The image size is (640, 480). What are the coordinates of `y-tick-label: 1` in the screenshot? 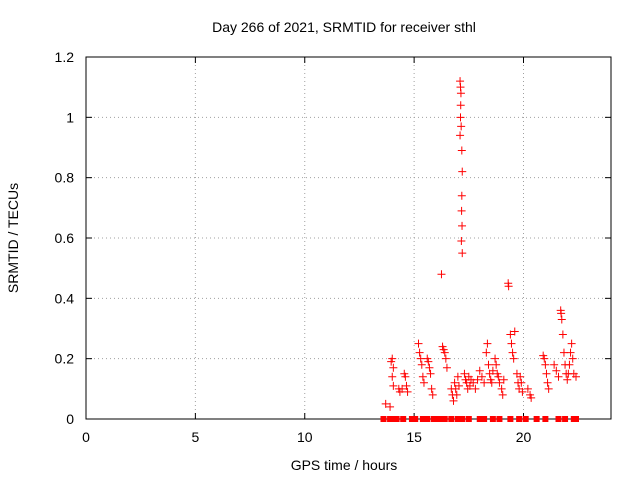 It's located at (70, 117).